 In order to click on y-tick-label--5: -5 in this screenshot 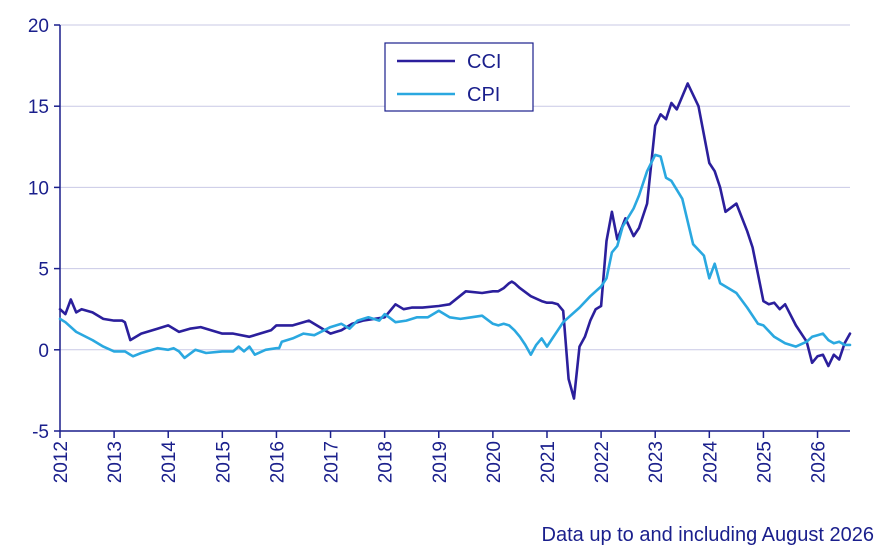, I will do `click(40, 432)`.